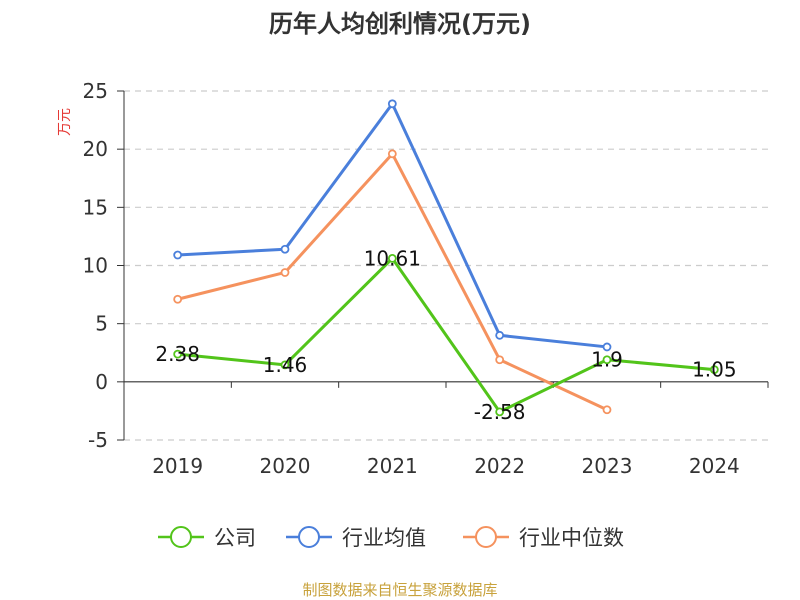  Describe the element at coordinates (285, 466) in the screenshot. I see `x-tick-label: 2020` at that location.